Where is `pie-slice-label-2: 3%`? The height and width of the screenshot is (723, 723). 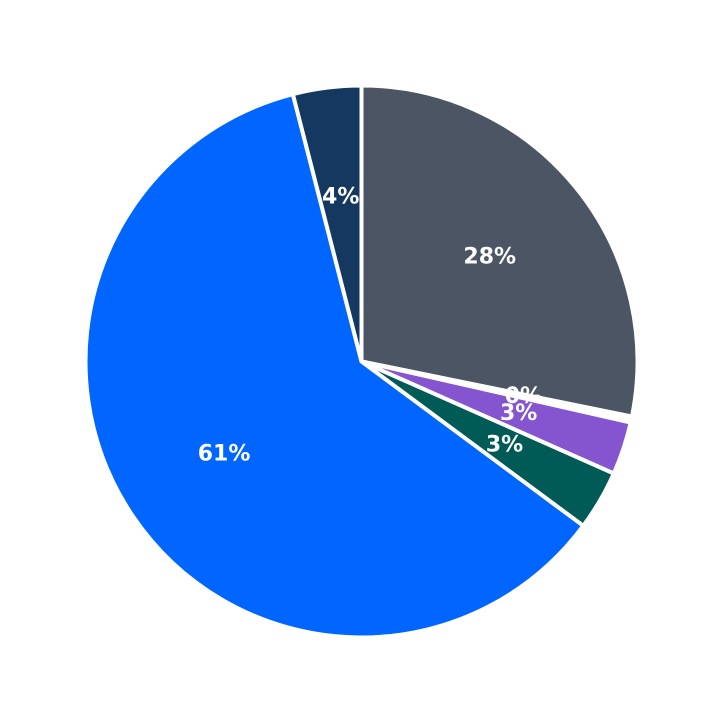 pie-slice-label-2: 3% is located at coordinates (518, 413).